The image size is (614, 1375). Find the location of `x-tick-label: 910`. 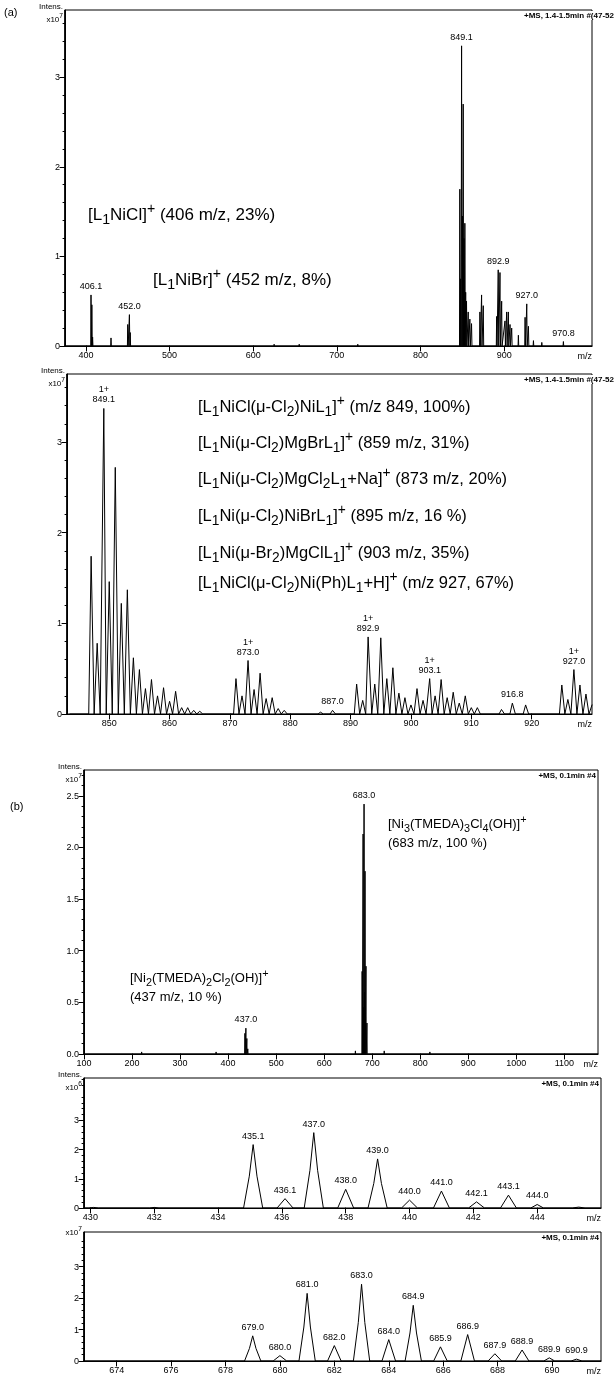

x-tick-label: 910 is located at coordinates (471, 722).